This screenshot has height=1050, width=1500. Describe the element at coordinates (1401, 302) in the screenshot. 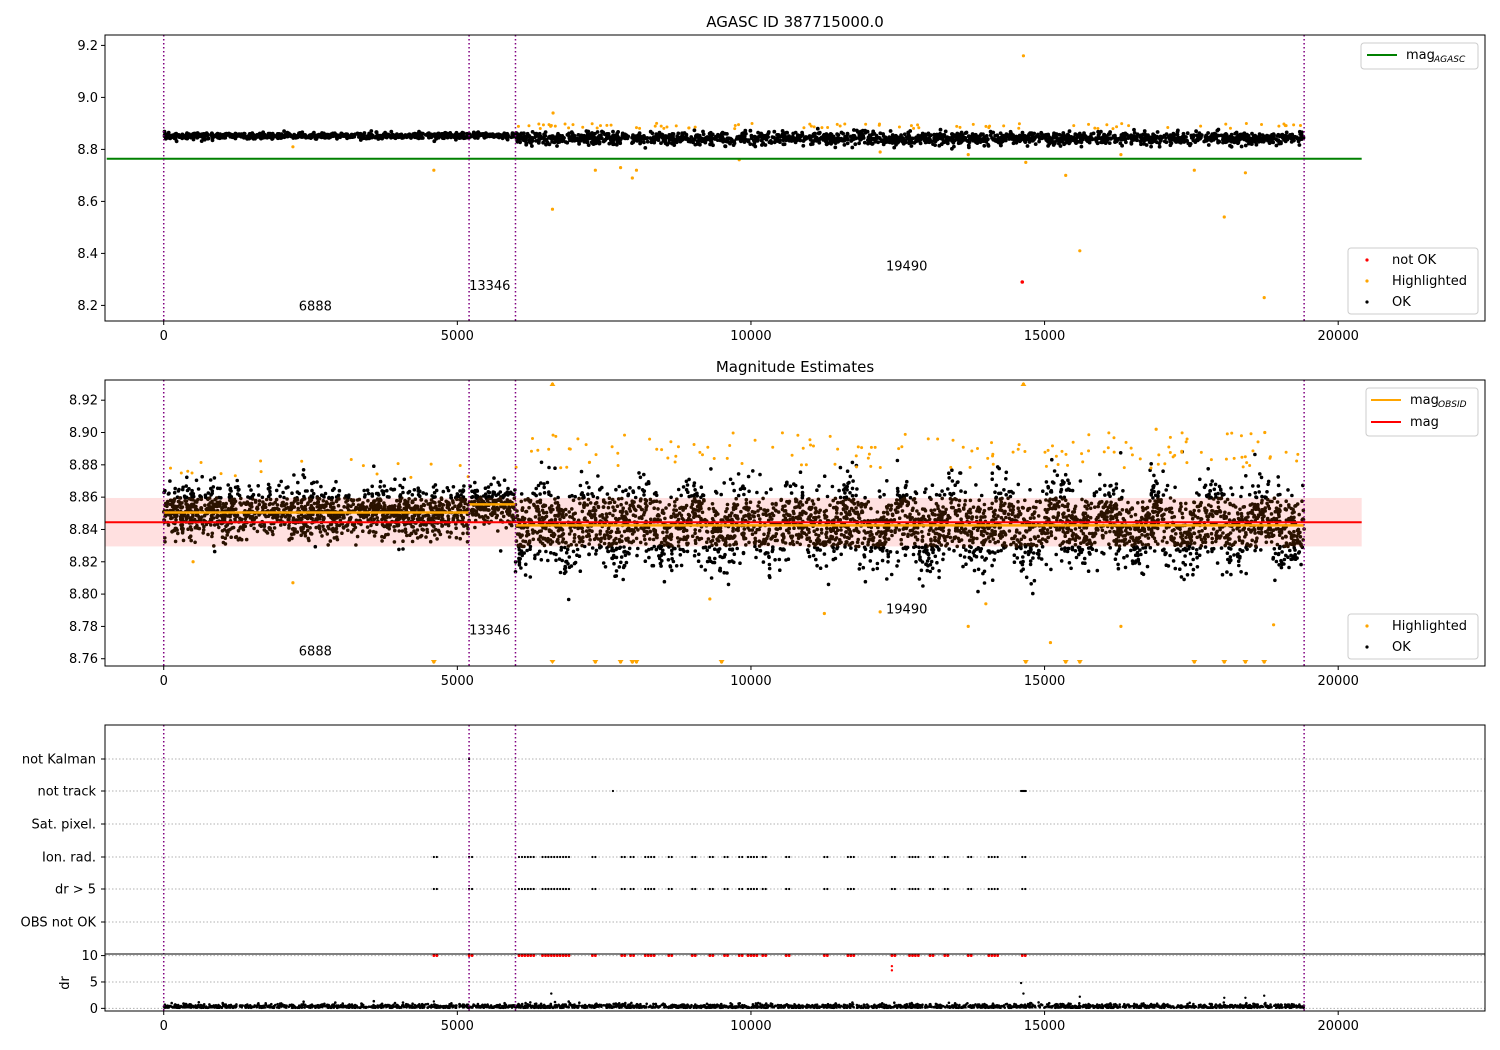

I see `legend-ok-label: OK` at that location.